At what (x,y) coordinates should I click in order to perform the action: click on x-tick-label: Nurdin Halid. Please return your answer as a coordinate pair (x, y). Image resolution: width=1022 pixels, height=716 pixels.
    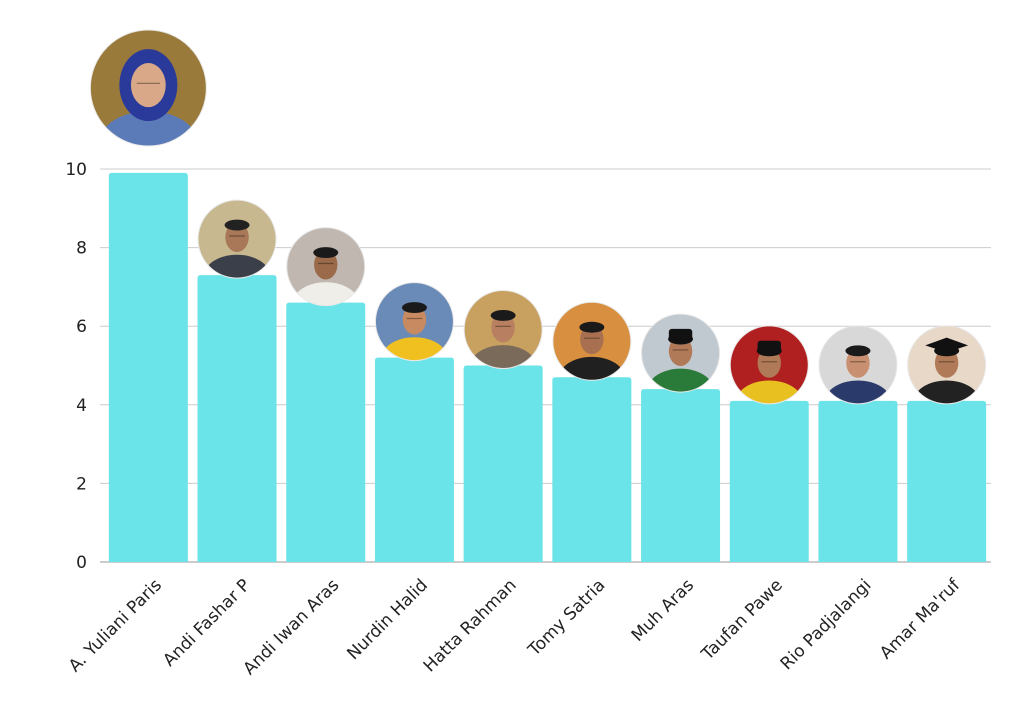
    Looking at the image, I should click on (387, 619).